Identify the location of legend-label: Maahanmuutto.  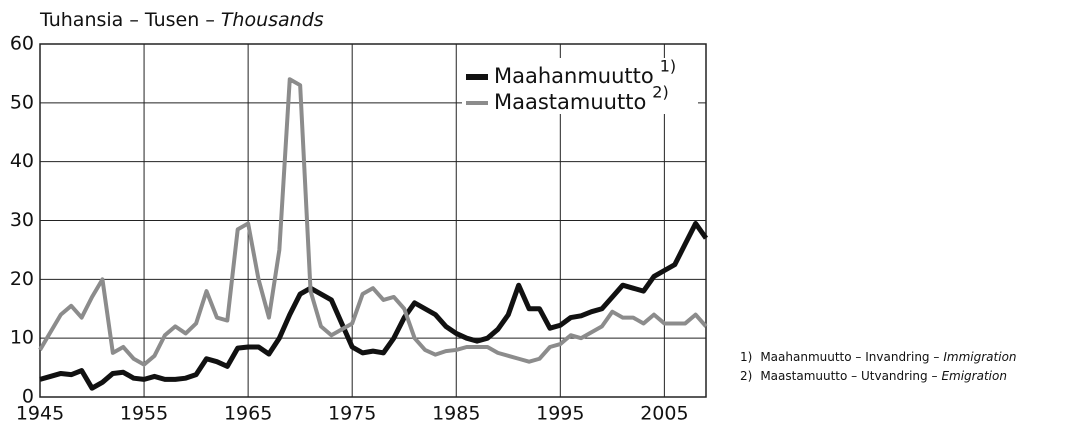
(574, 76).